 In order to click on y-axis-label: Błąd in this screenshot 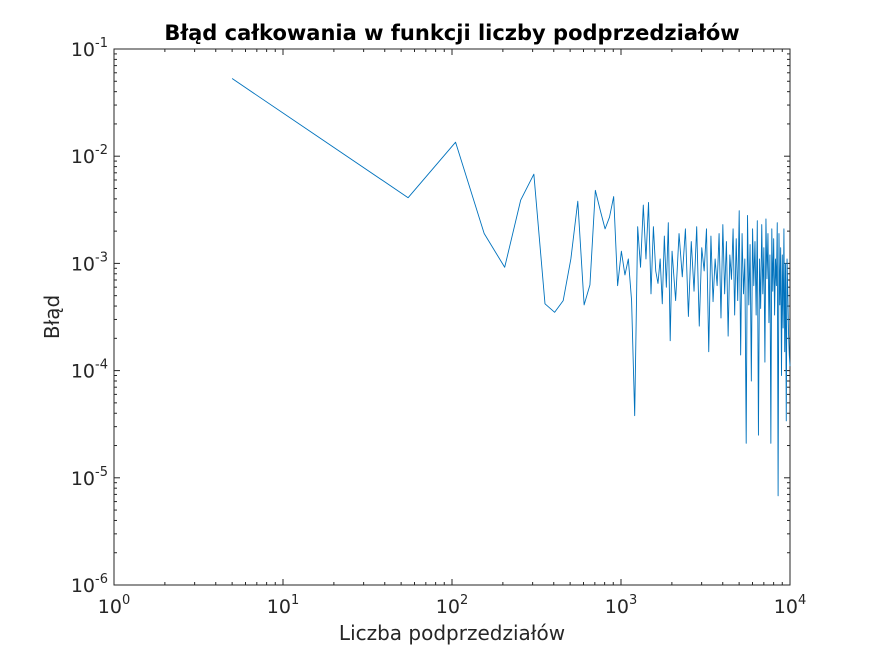, I will do `click(52, 317)`.